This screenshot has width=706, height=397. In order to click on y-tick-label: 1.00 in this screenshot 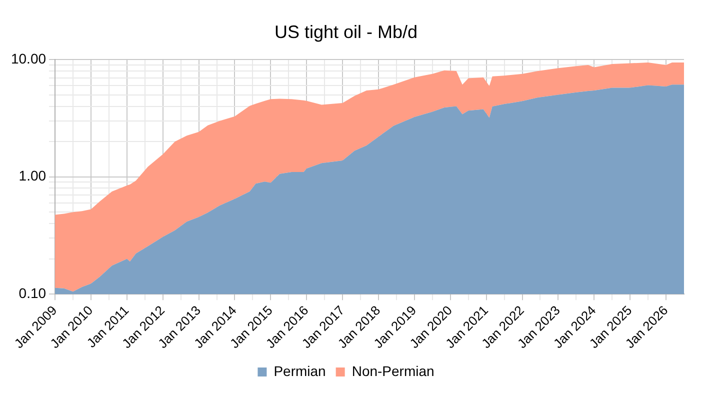, I will do `click(32, 176)`.